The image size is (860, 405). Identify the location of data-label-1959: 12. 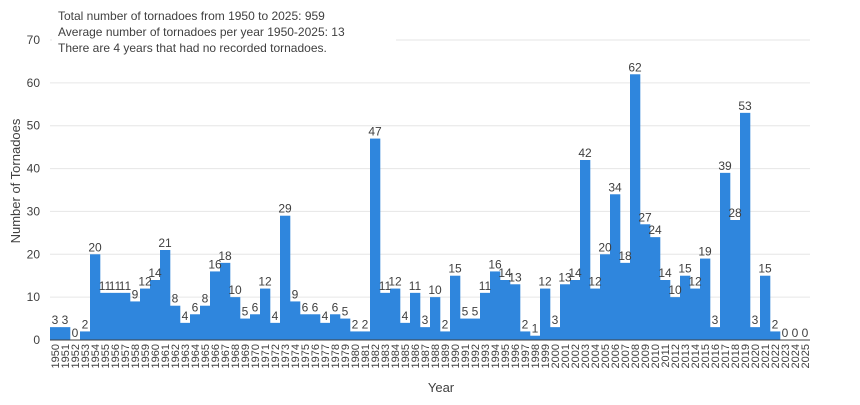
(145, 282).